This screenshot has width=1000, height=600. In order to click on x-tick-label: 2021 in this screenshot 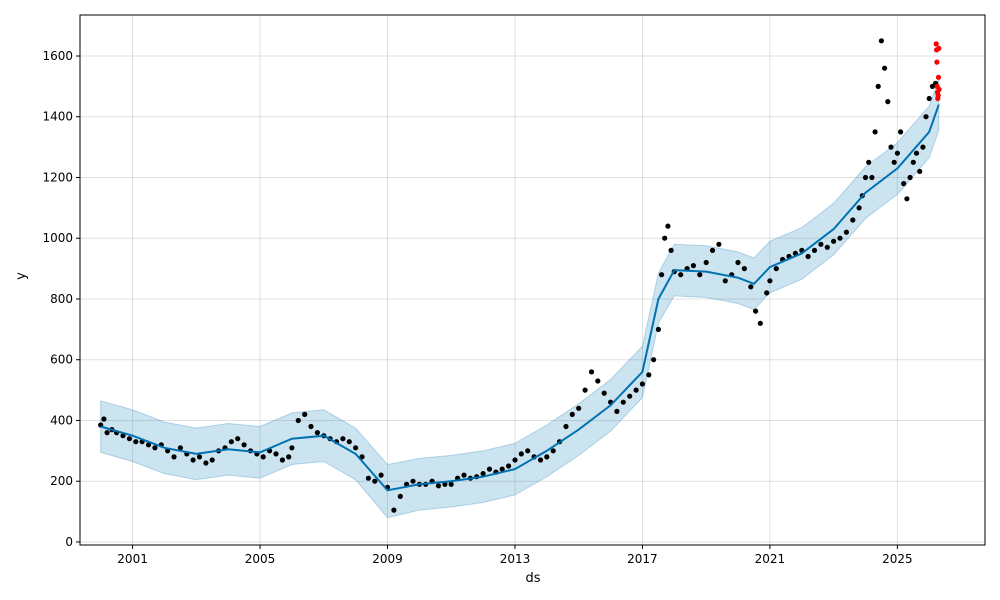, I will do `click(770, 559)`.